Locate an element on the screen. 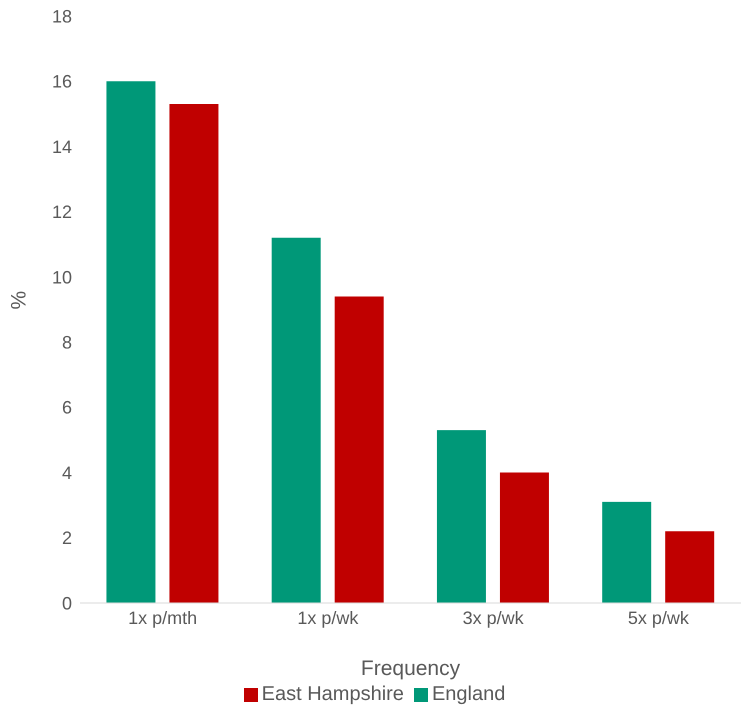 The height and width of the screenshot is (724, 749). y-tick-label: 0 is located at coordinates (67, 603).